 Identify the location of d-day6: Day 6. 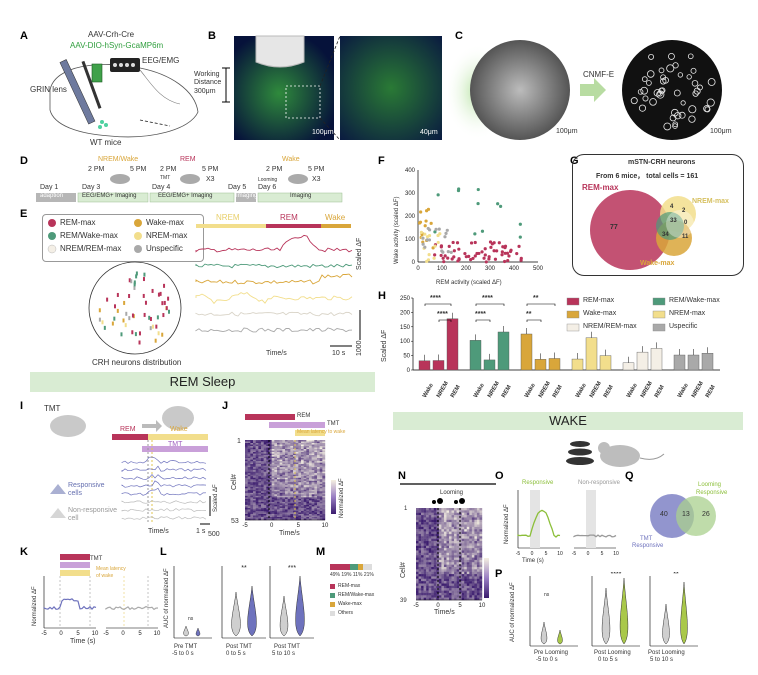
(267, 187).